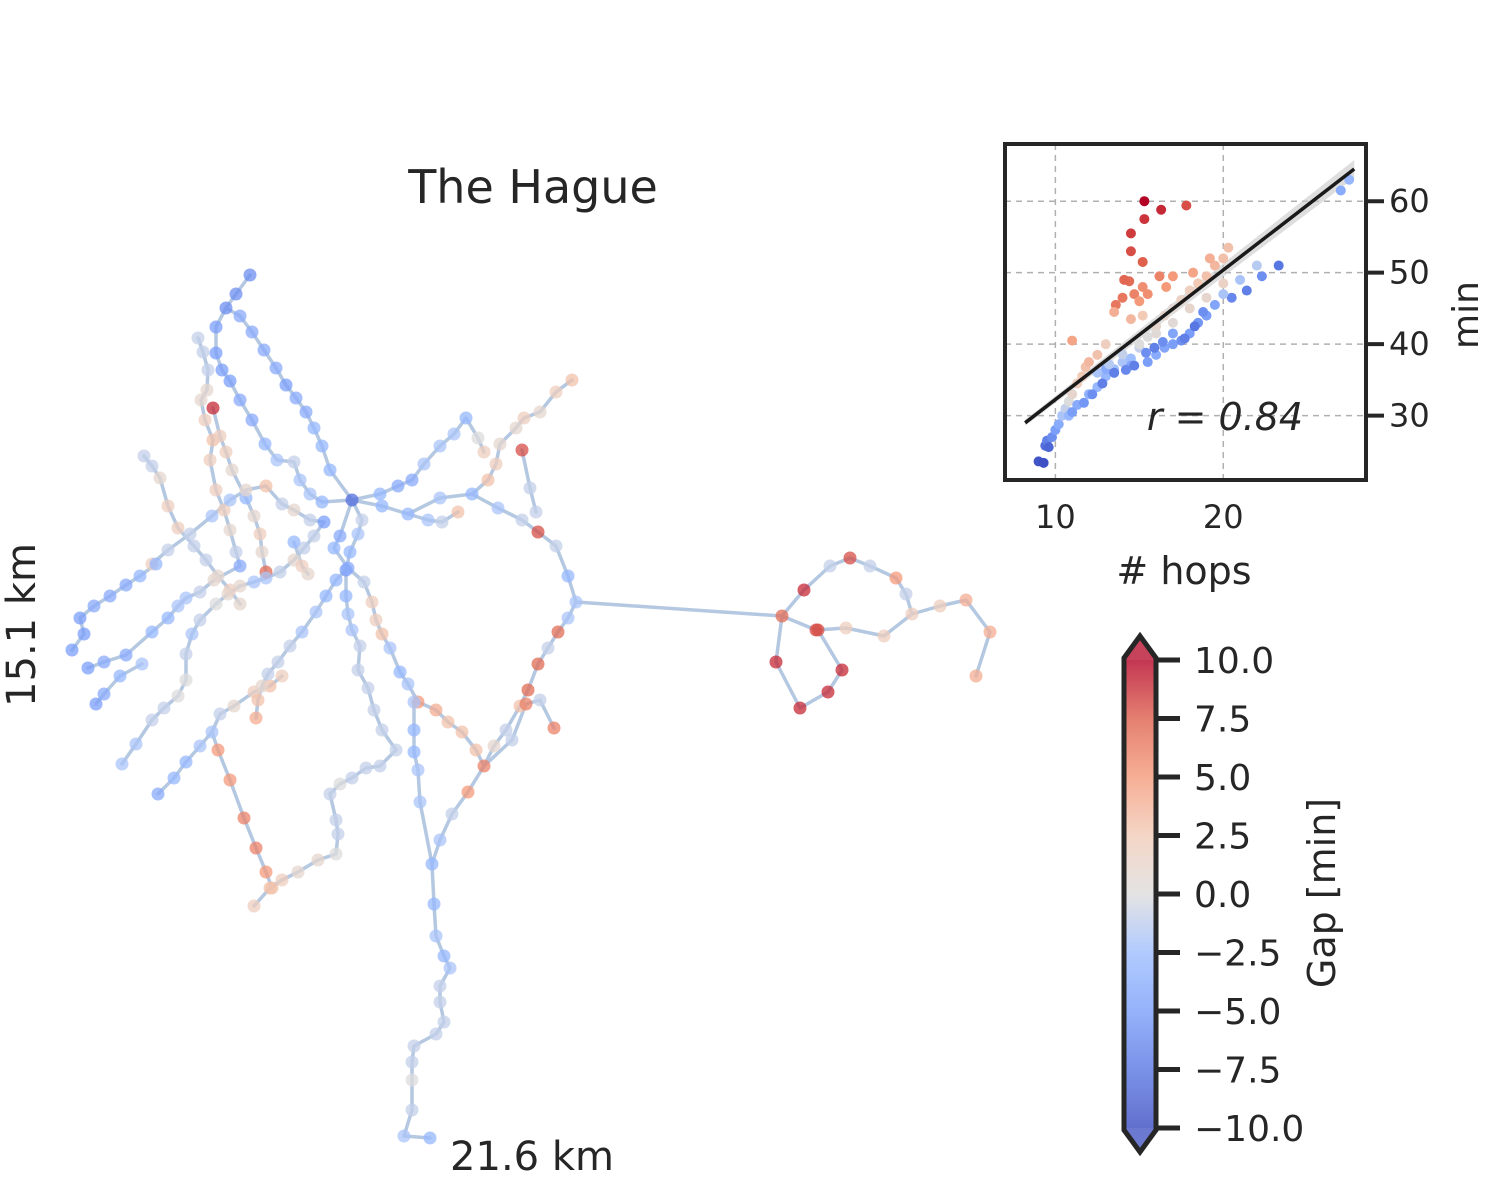  What do you see at coordinates (1222, 895) in the screenshot?
I see `colorbar-tick-label: 0.0` at bounding box center [1222, 895].